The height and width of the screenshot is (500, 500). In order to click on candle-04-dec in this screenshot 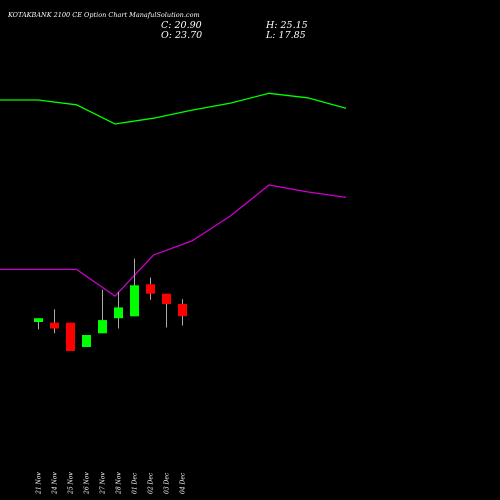, I will do `click(182, 312)`.